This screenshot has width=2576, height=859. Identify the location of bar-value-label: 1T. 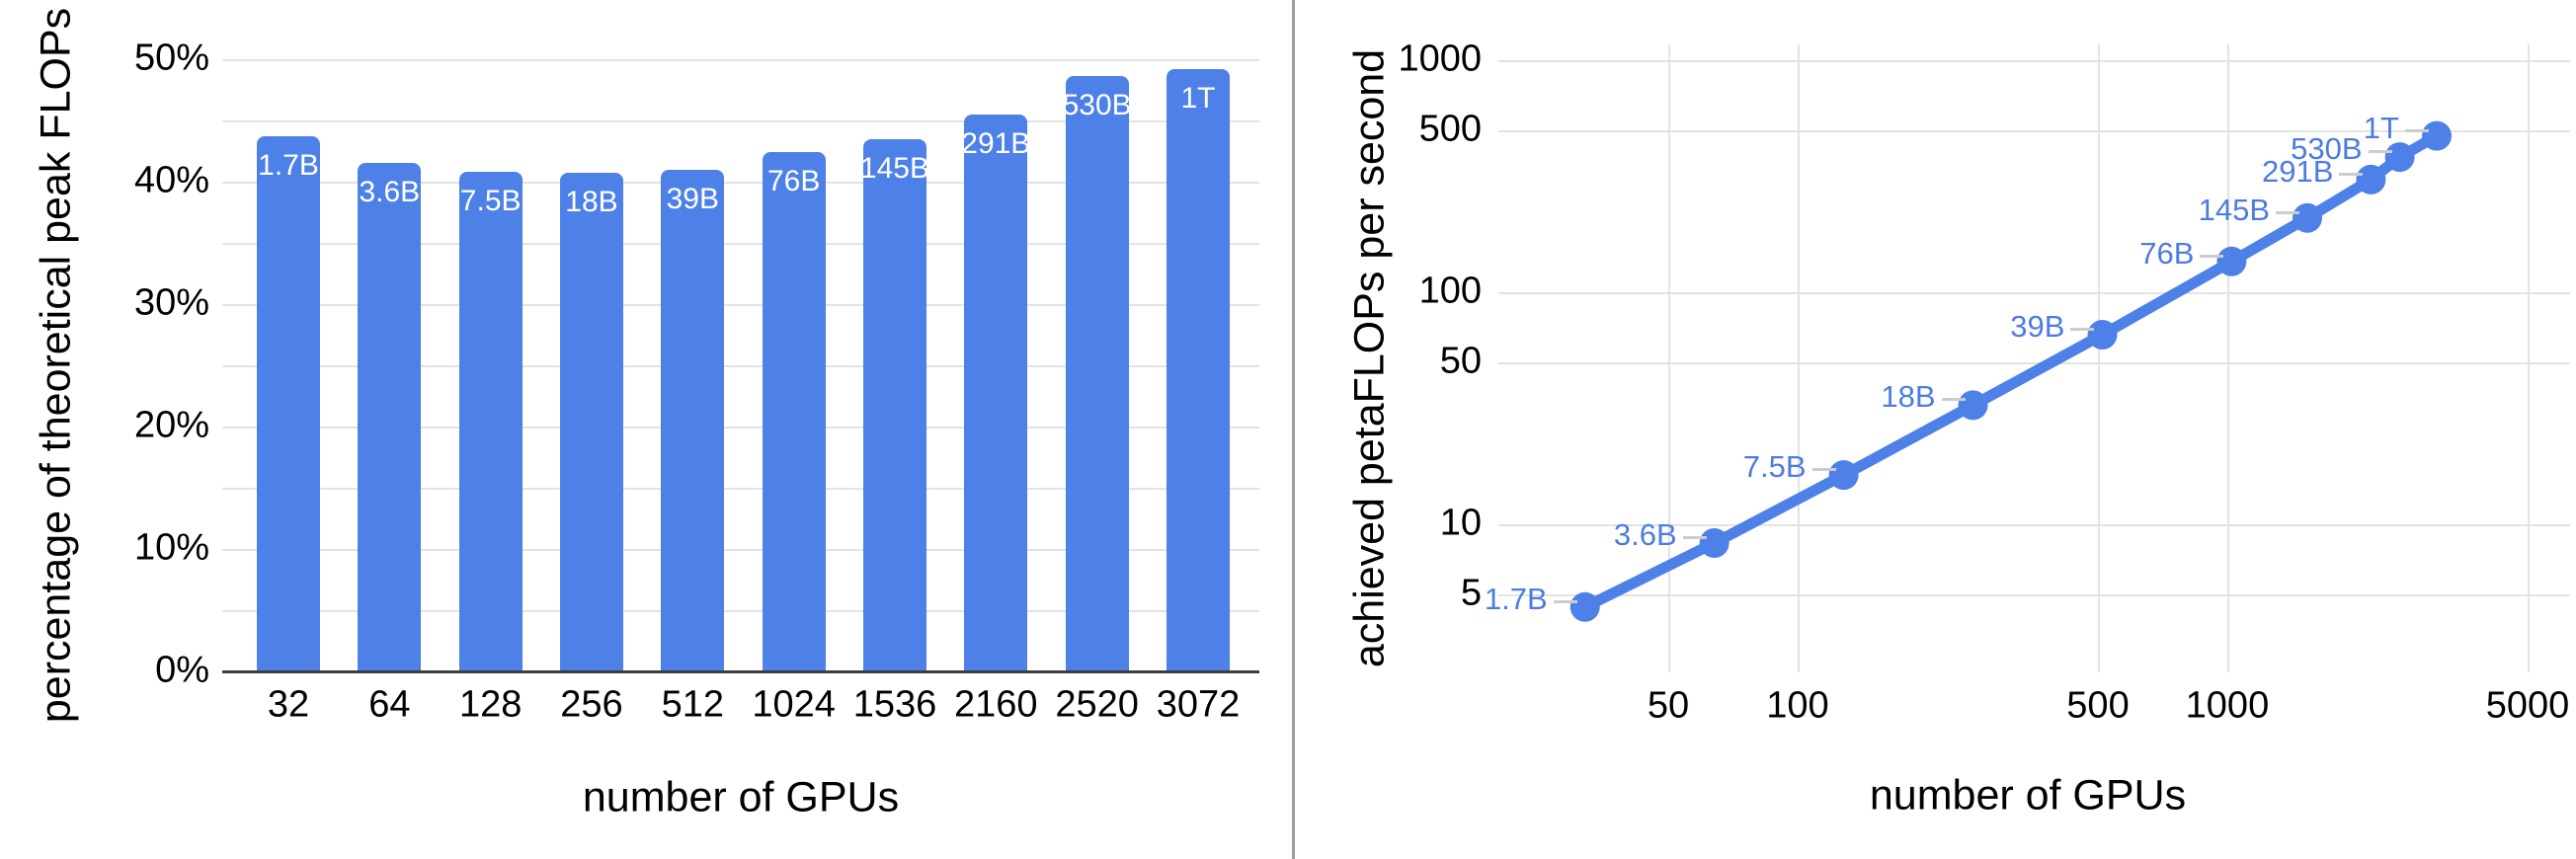
(1198, 98).